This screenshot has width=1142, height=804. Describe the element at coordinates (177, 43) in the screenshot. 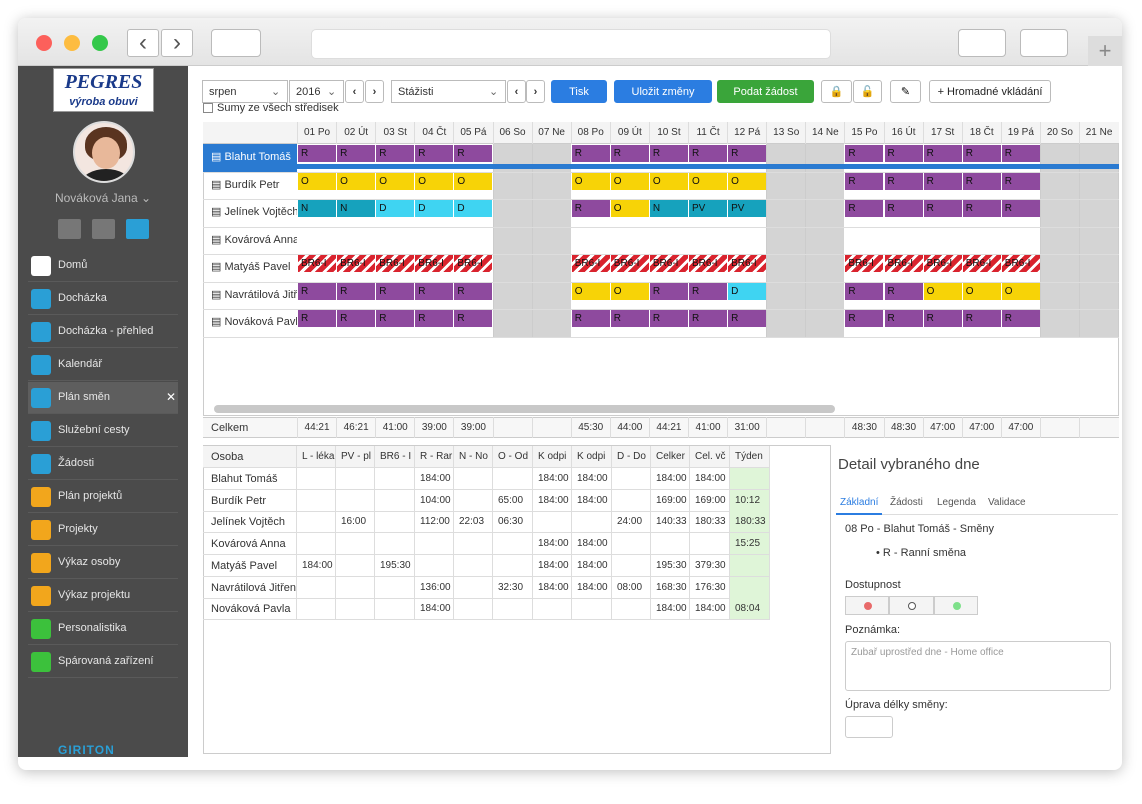

I see `nav-button: ›` at that location.